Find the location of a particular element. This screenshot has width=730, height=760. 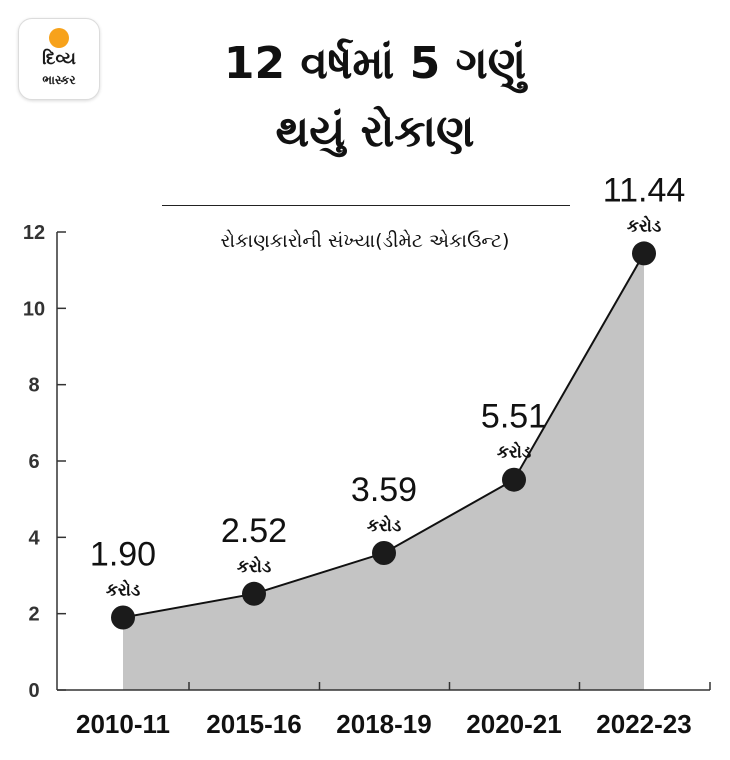

x-tick-label: 2010-11 is located at coordinates (123, 724).